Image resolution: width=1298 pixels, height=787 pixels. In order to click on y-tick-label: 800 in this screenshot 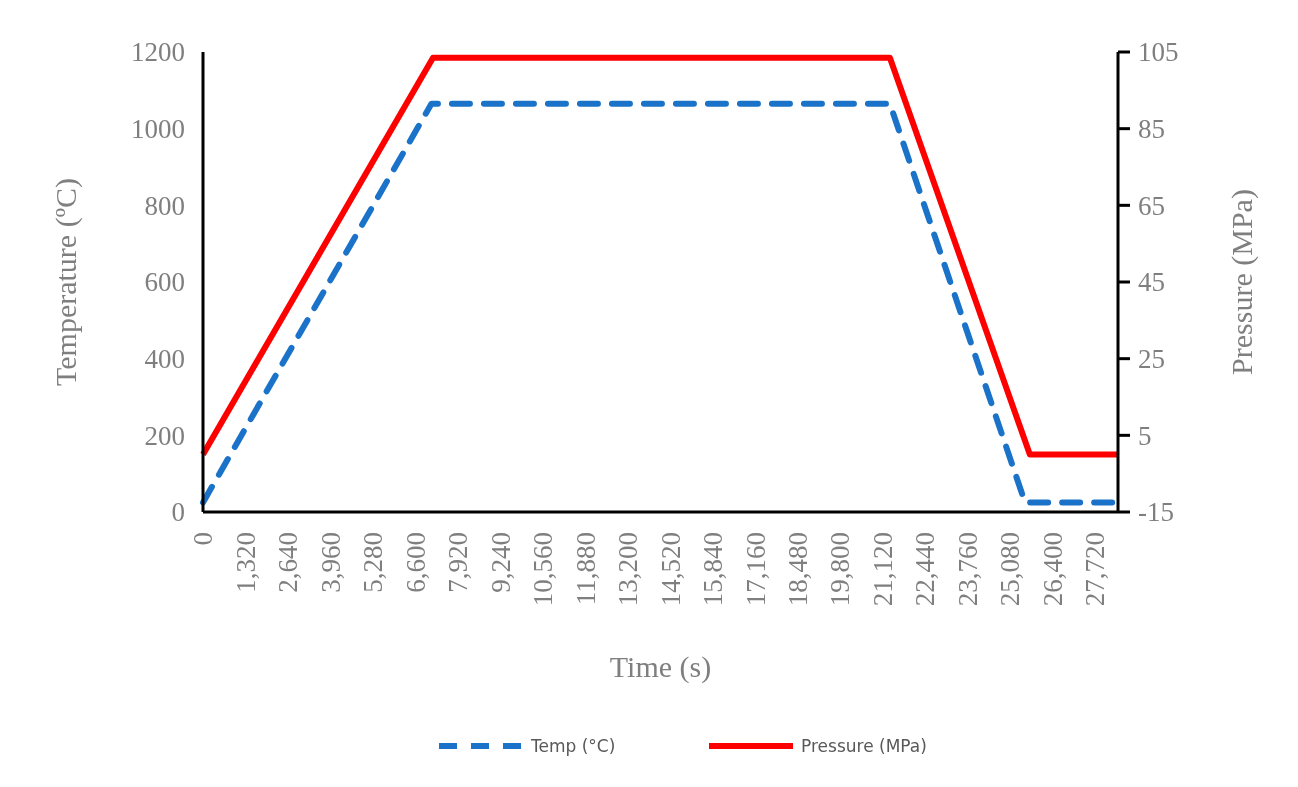, I will do `click(164, 205)`.